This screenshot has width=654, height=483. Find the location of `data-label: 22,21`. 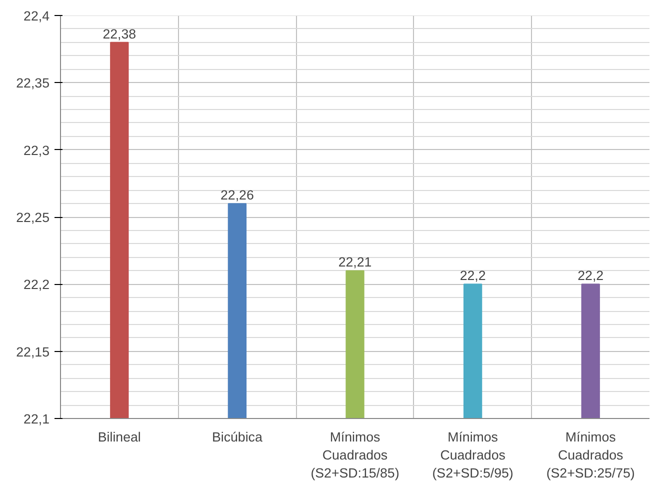

data-label: 22,21 is located at coordinates (355, 262).